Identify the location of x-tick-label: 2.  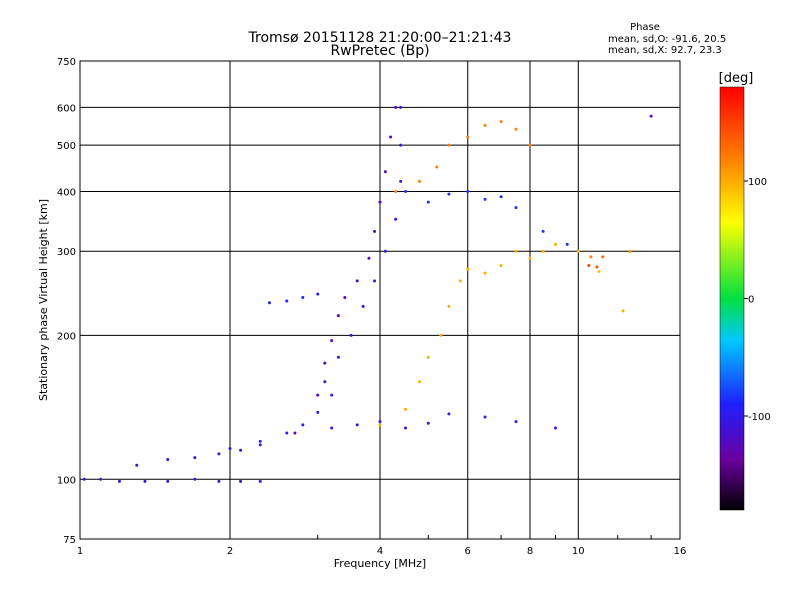
(230, 551).